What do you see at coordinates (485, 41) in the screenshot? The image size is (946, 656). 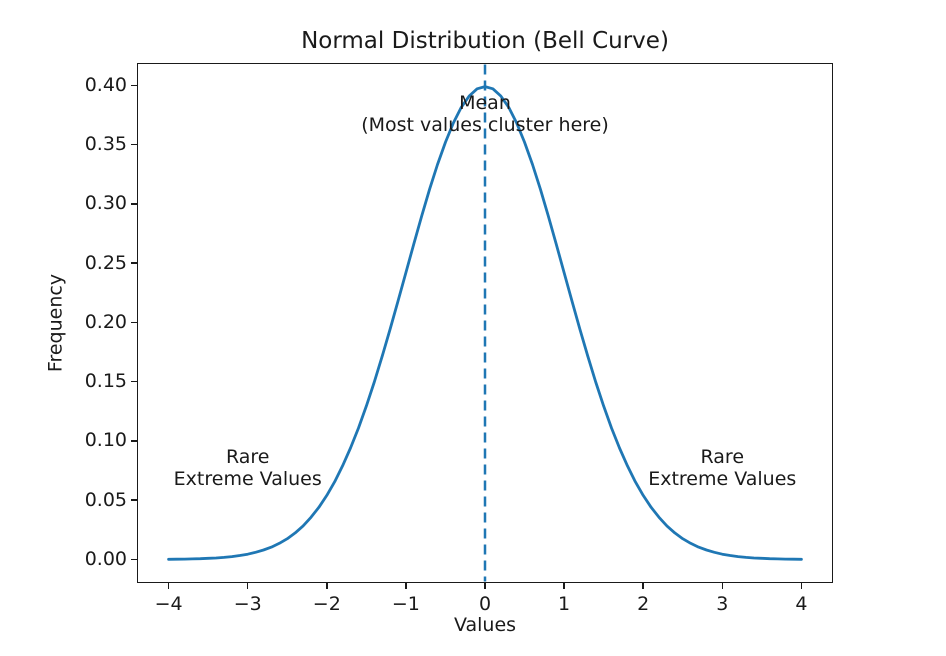 I see `chart-title: Normal Distribution (Bell Curve)` at bounding box center [485, 41].